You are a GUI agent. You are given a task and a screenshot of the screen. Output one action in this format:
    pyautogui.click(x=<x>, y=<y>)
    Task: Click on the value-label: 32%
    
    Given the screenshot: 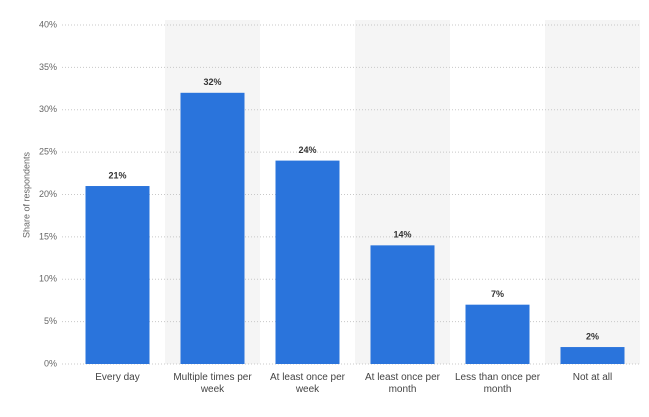 What is the action you would take?
    pyautogui.click(x=212, y=82)
    